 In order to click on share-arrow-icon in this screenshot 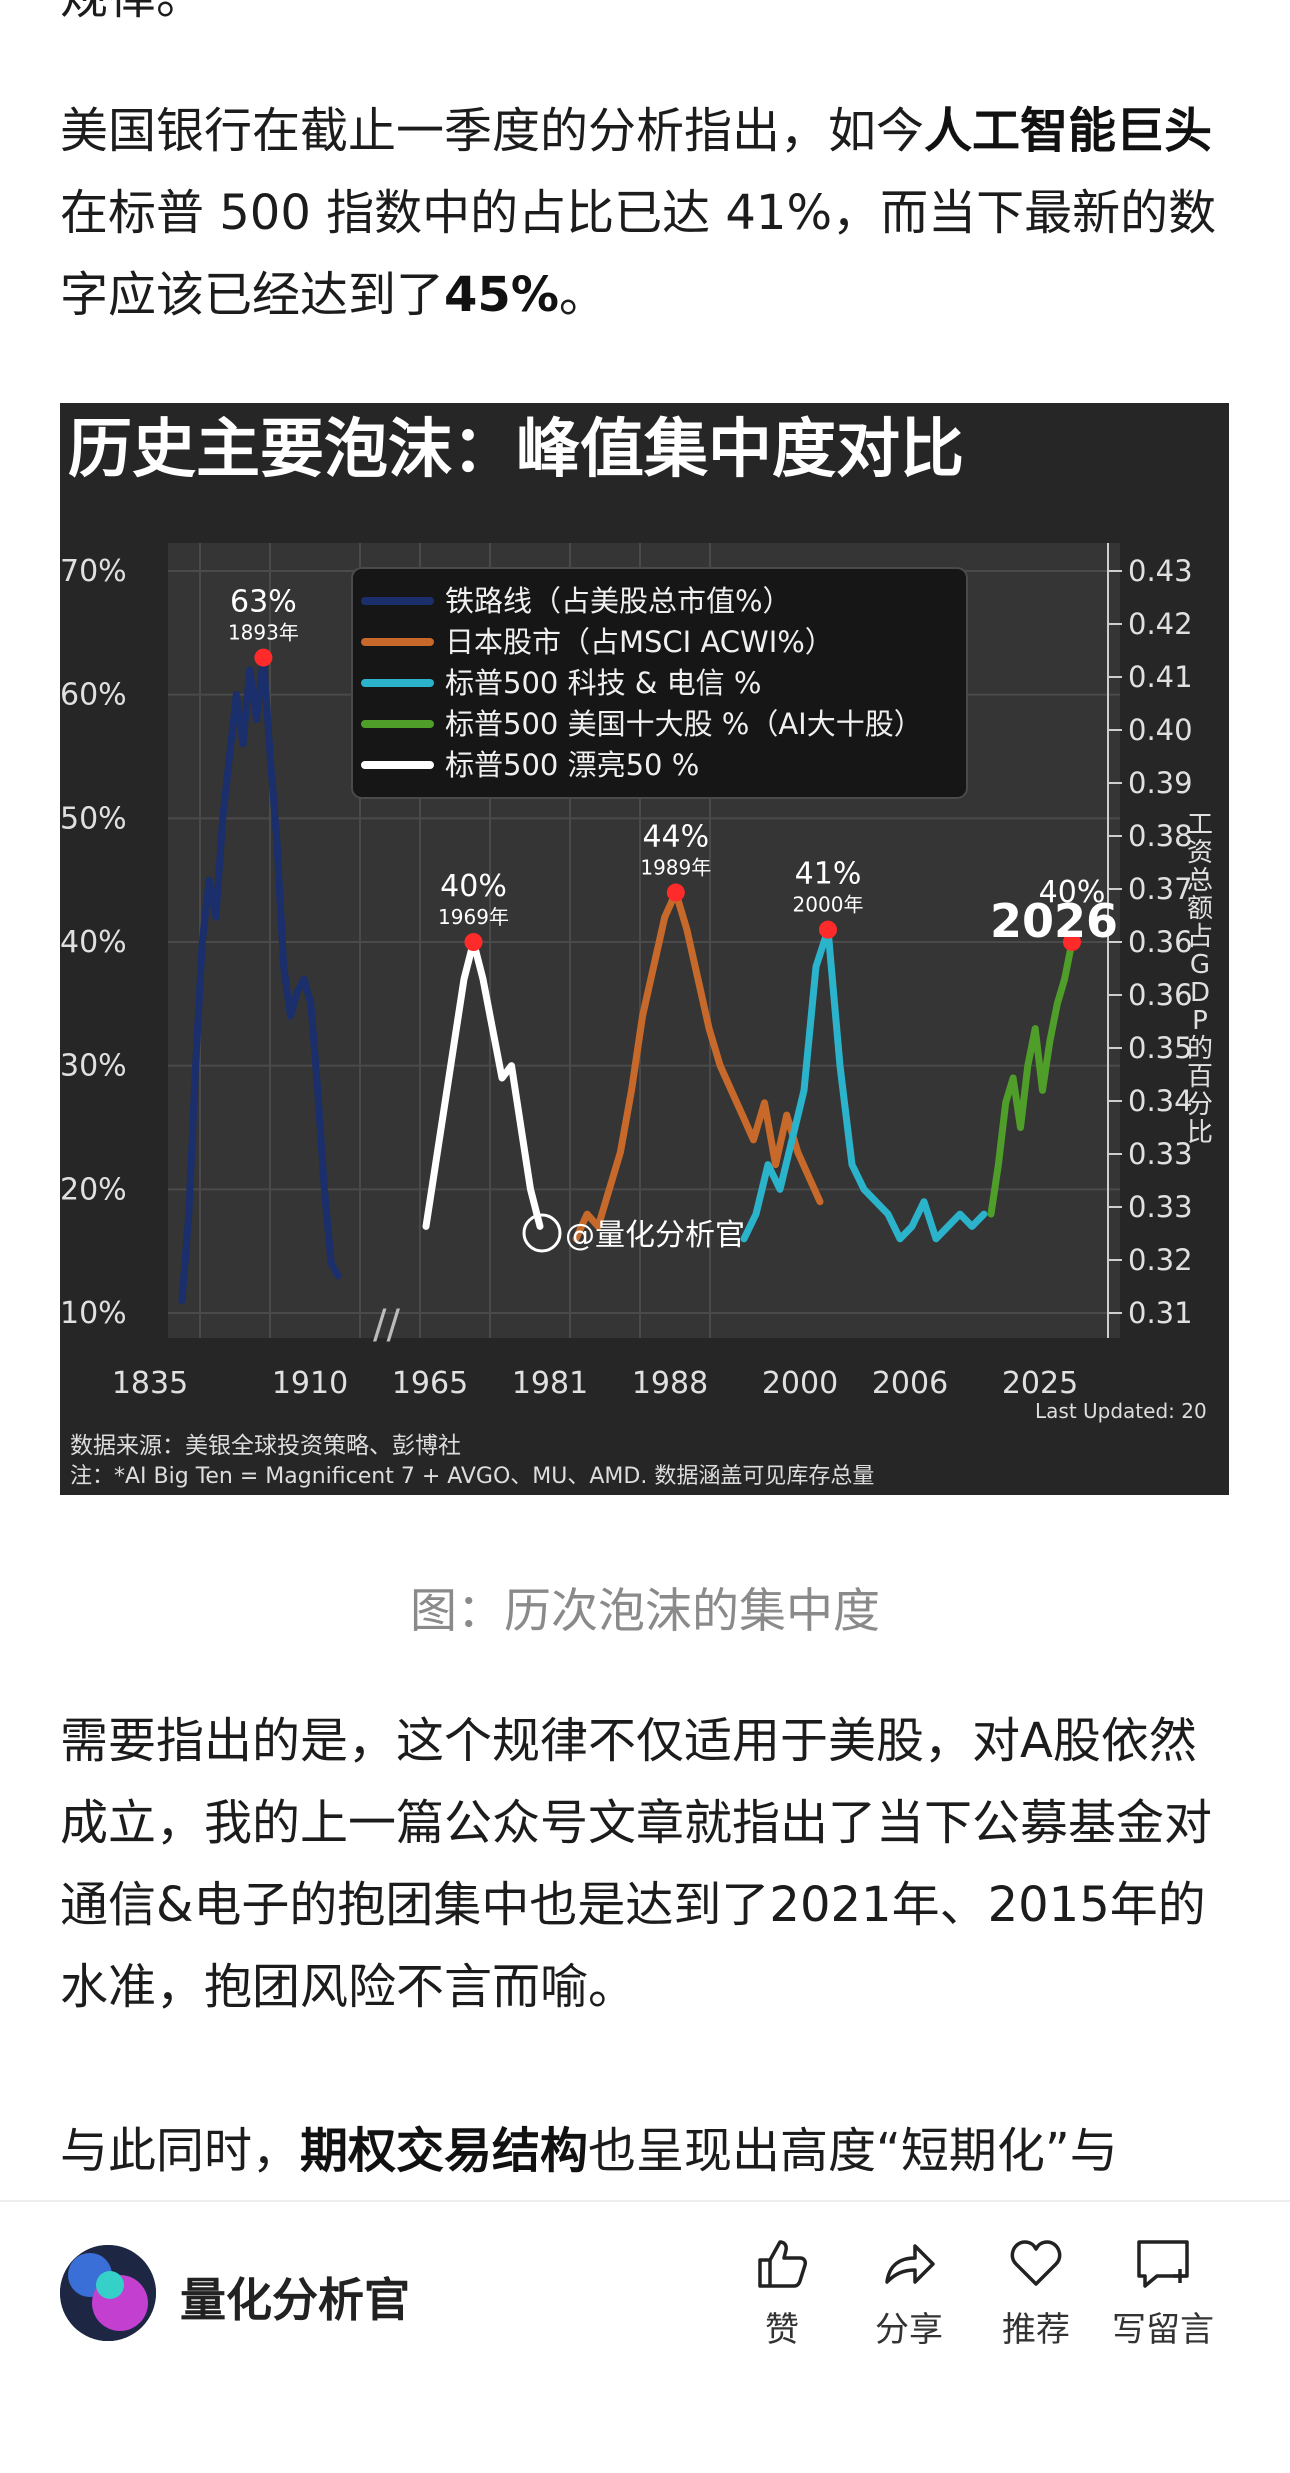, I will do `click(910, 2264)`.